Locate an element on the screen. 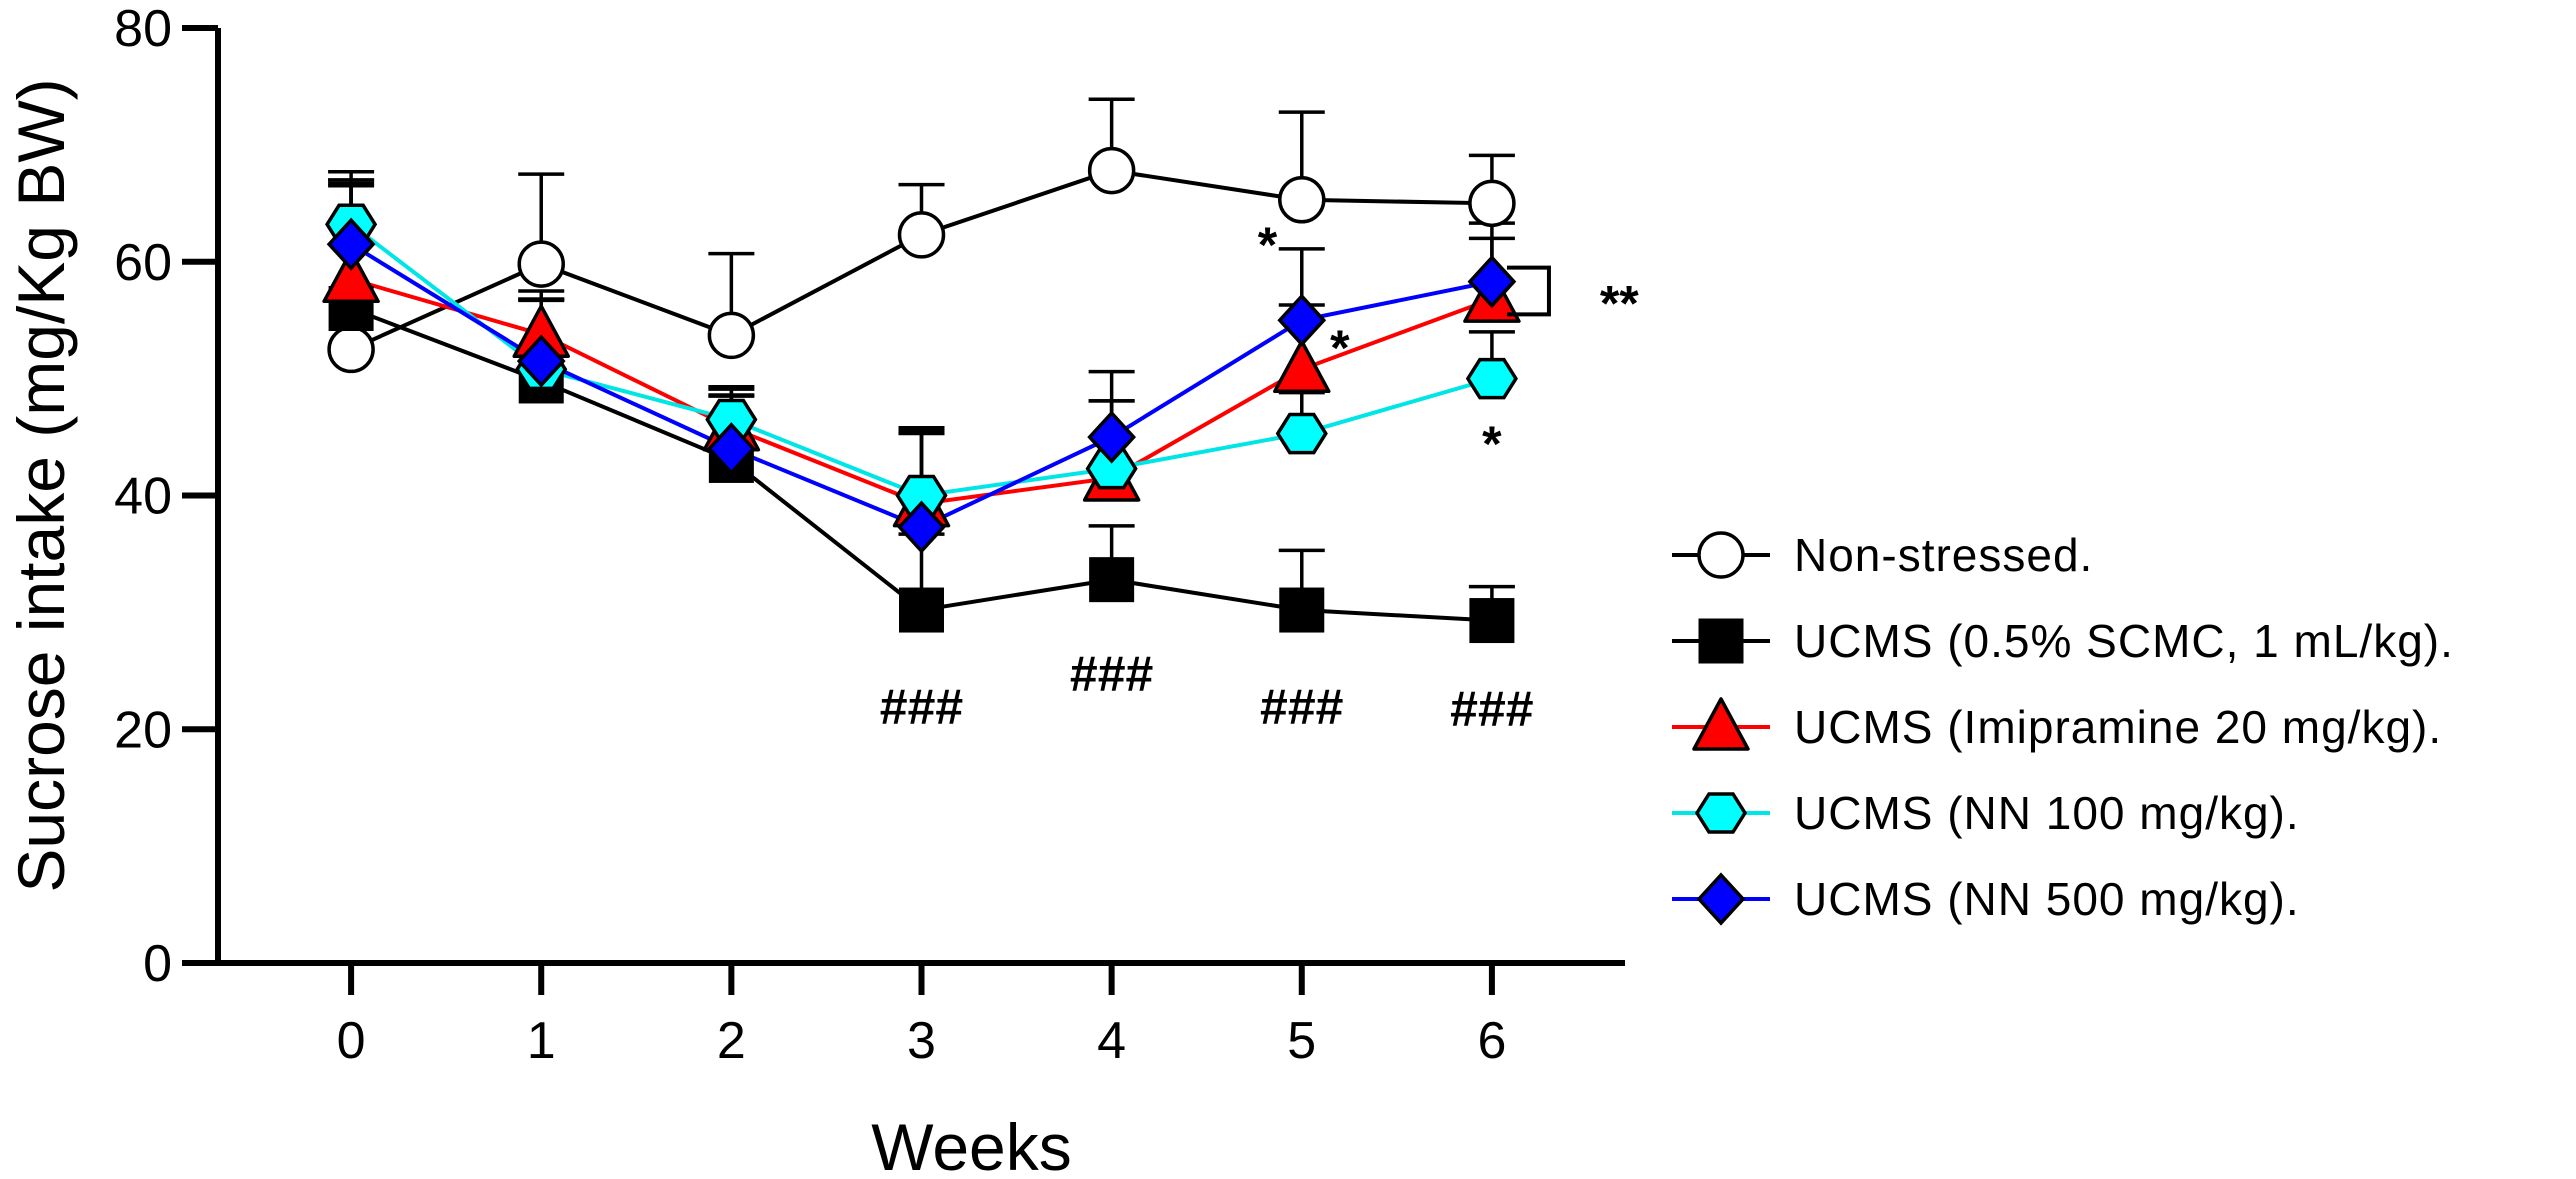  significance-bracket is located at coordinates (1528, 291).